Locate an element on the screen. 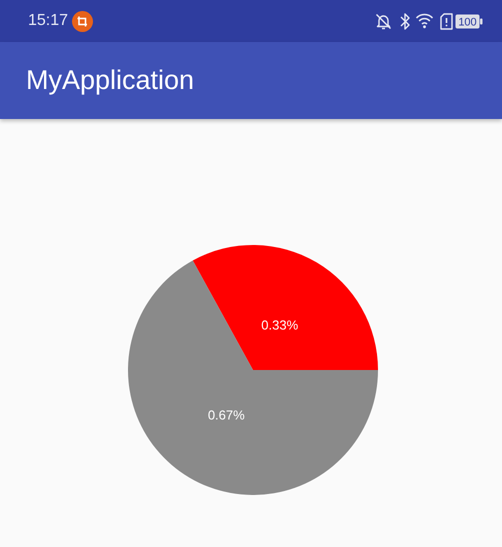 The width and height of the screenshot is (502, 547). data-label: 0.67% is located at coordinates (227, 415).